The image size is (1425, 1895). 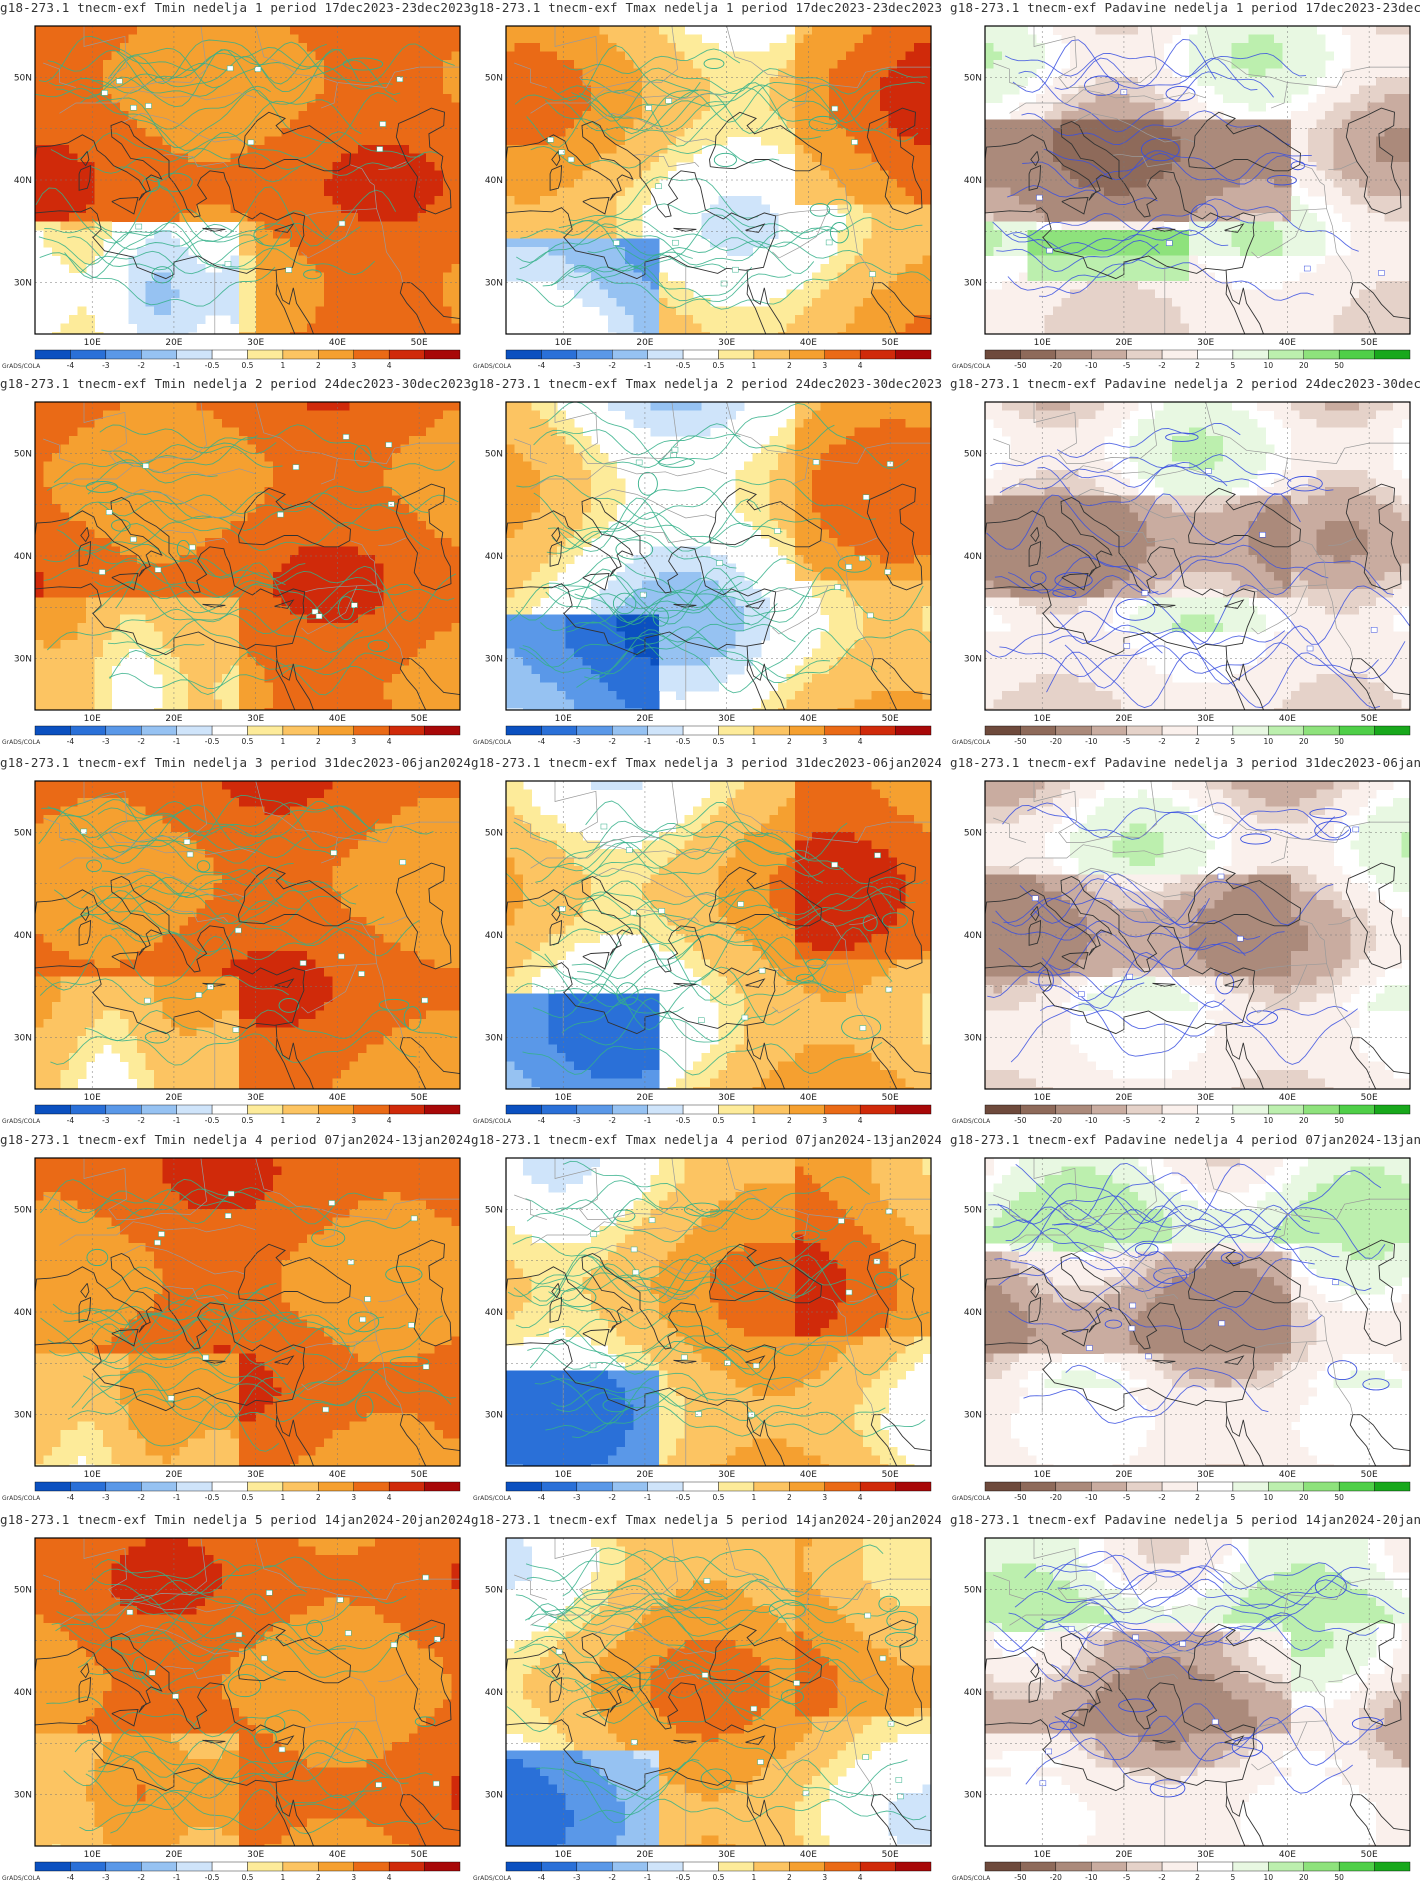 I want to click on colorbar-label: 10, so click(x=1269, y=741).